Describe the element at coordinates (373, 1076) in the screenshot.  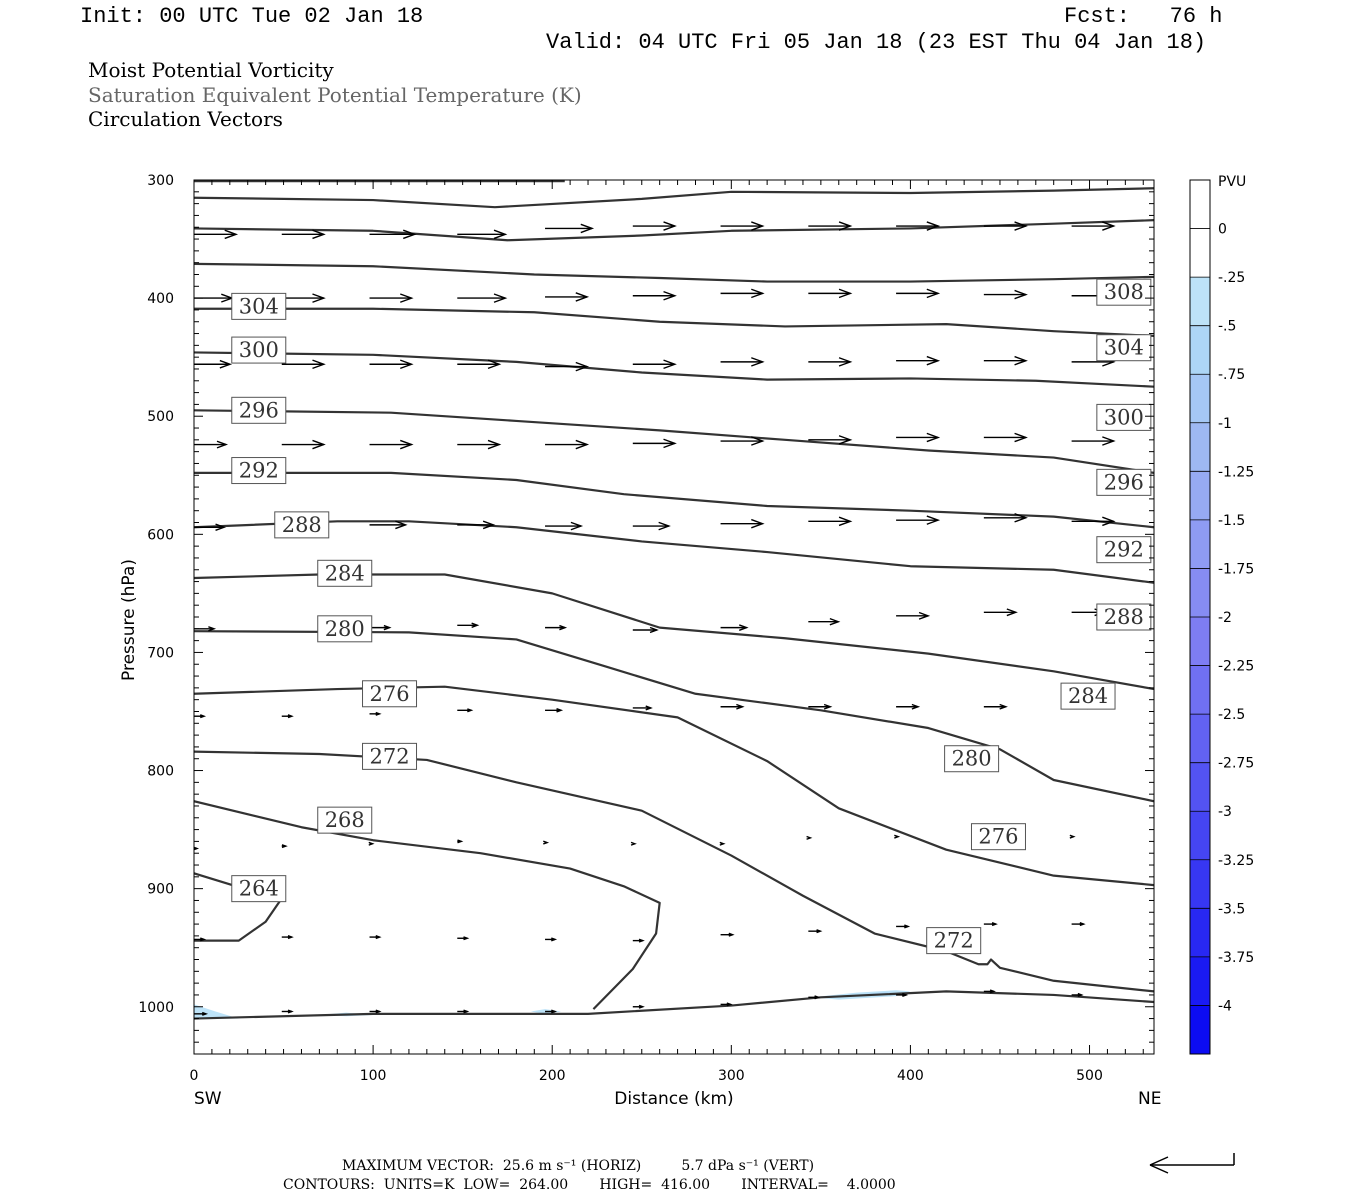
I see `x-tick-label: 100` at that location.